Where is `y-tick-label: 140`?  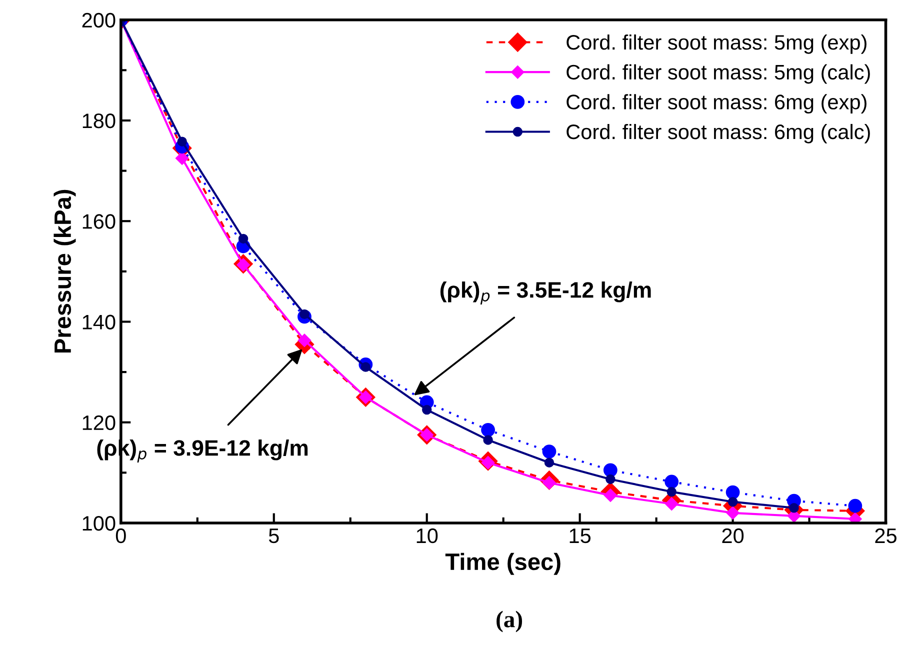 y-tick-label: 140 is located at coordinates (99, 322).